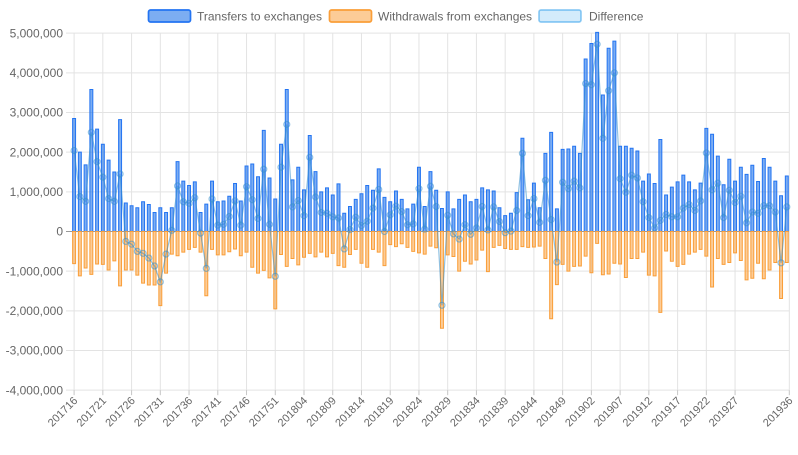  What do you see at coordinates (59, 232) in the screenshot?
I see `svg-text: 0` at bounding box center [59, 232].